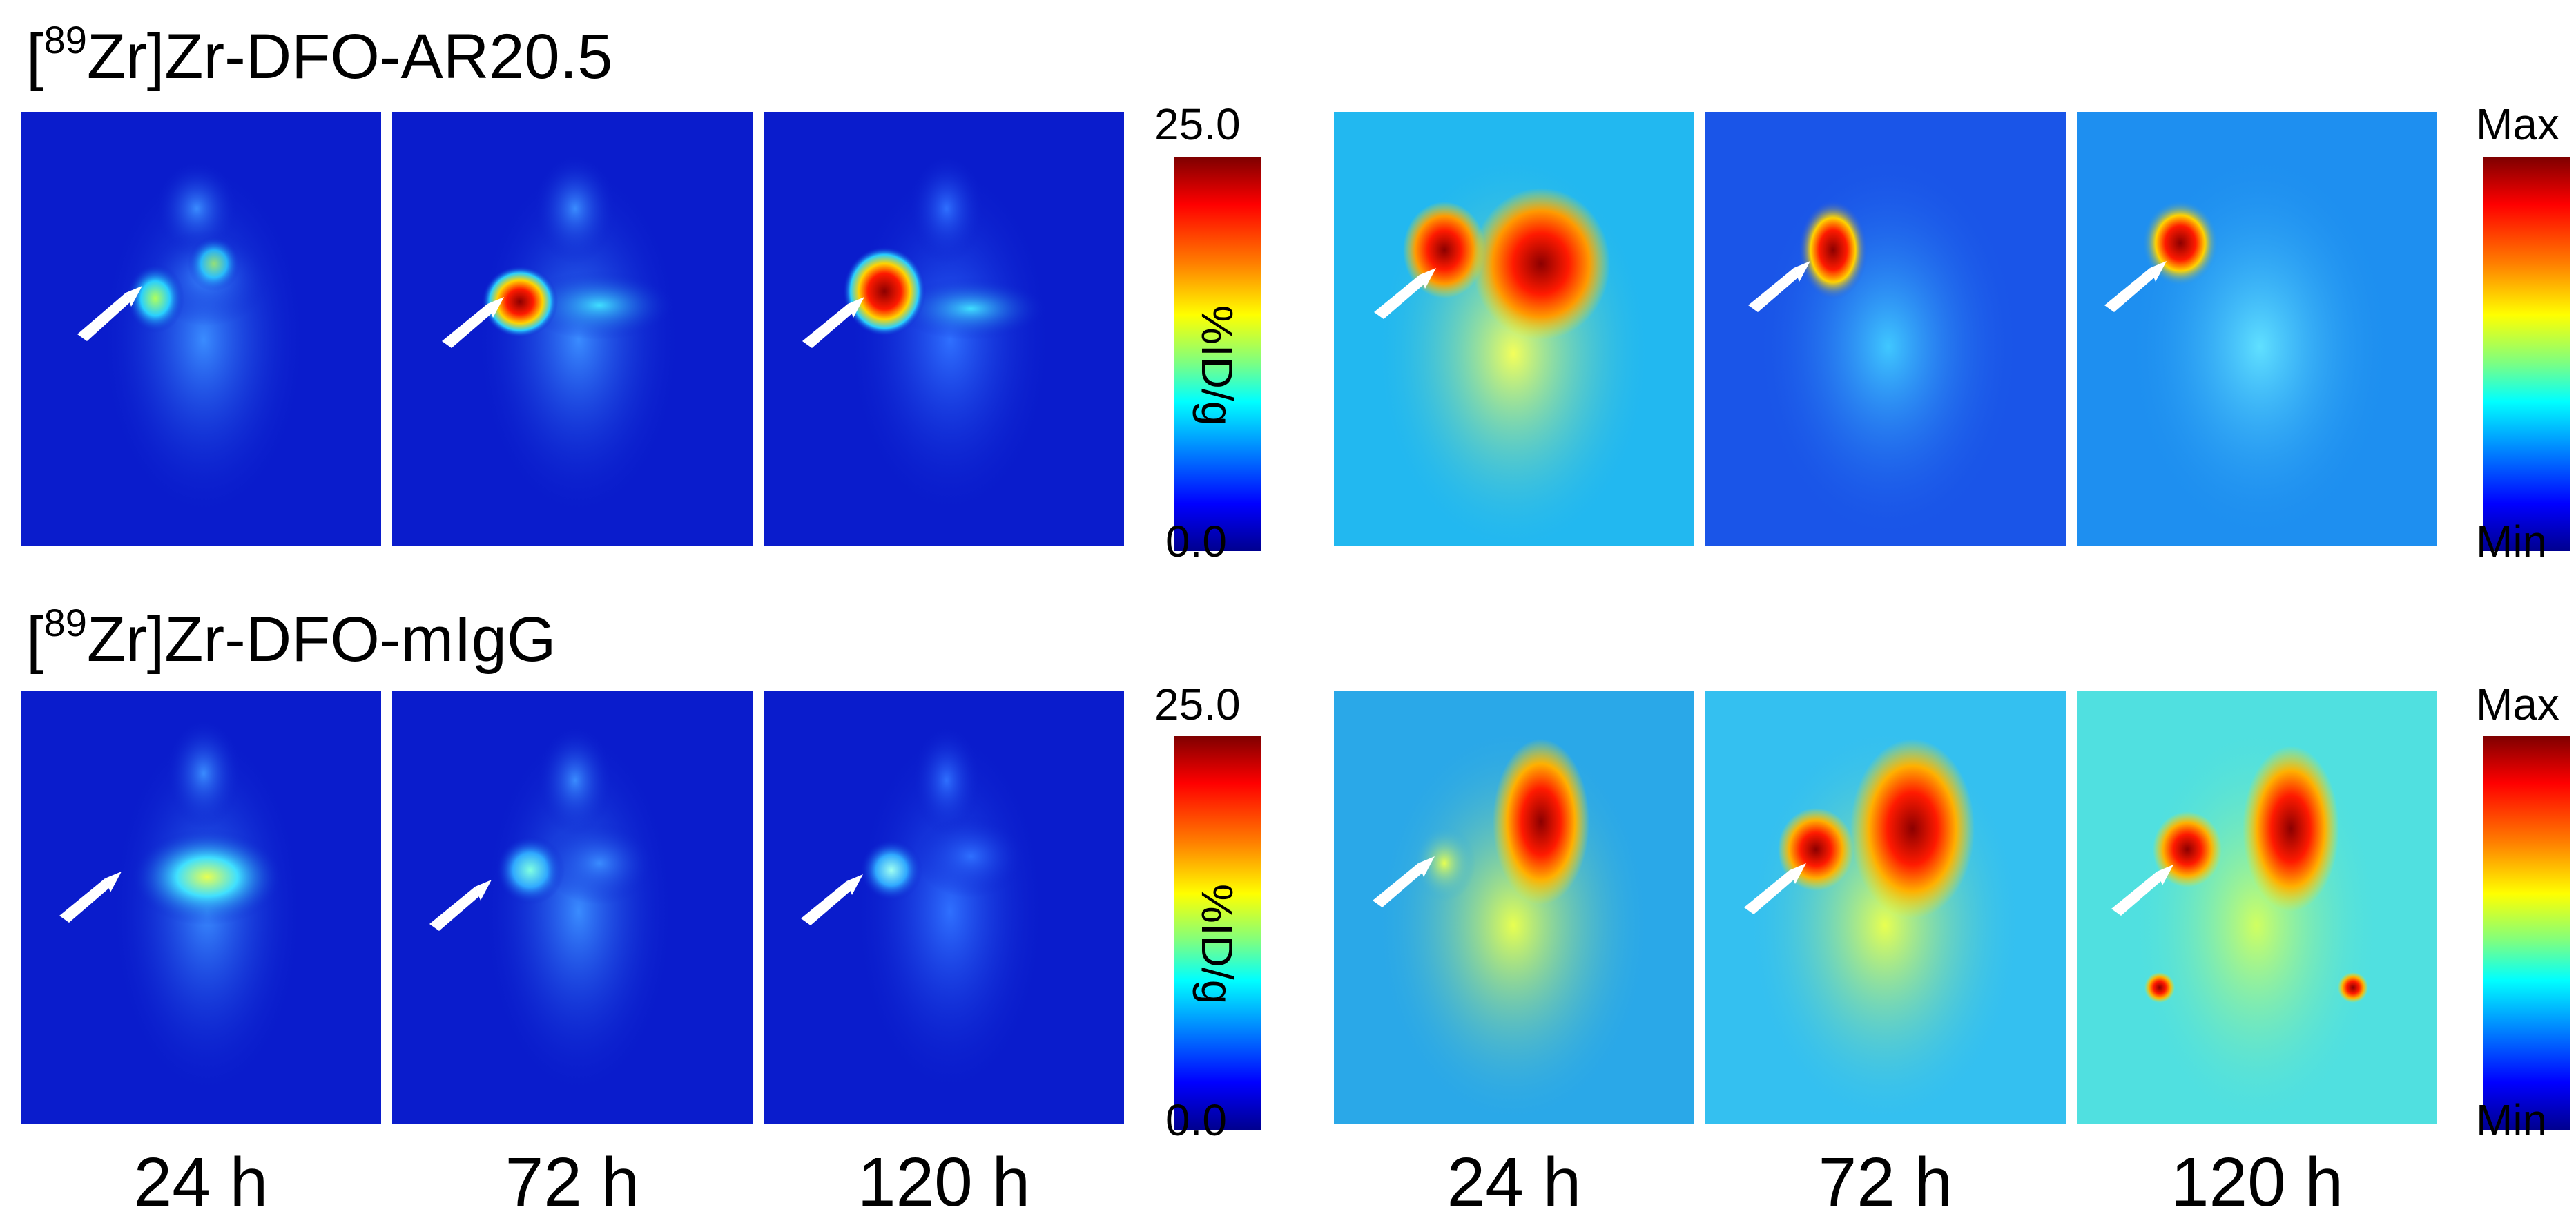  Describe the element at coordinates (2527, 354) in the screenshot. I see `colorbar-relative` at that location.